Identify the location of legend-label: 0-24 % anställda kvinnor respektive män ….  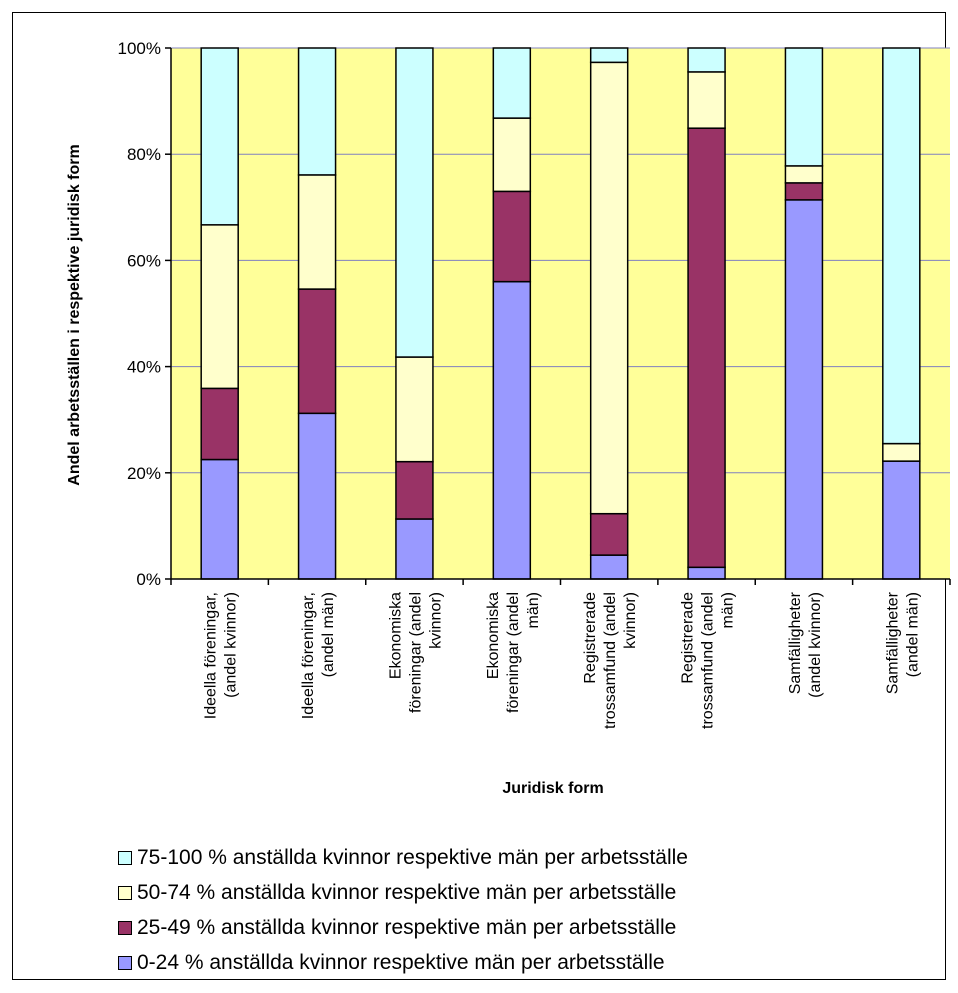
(401, 962).